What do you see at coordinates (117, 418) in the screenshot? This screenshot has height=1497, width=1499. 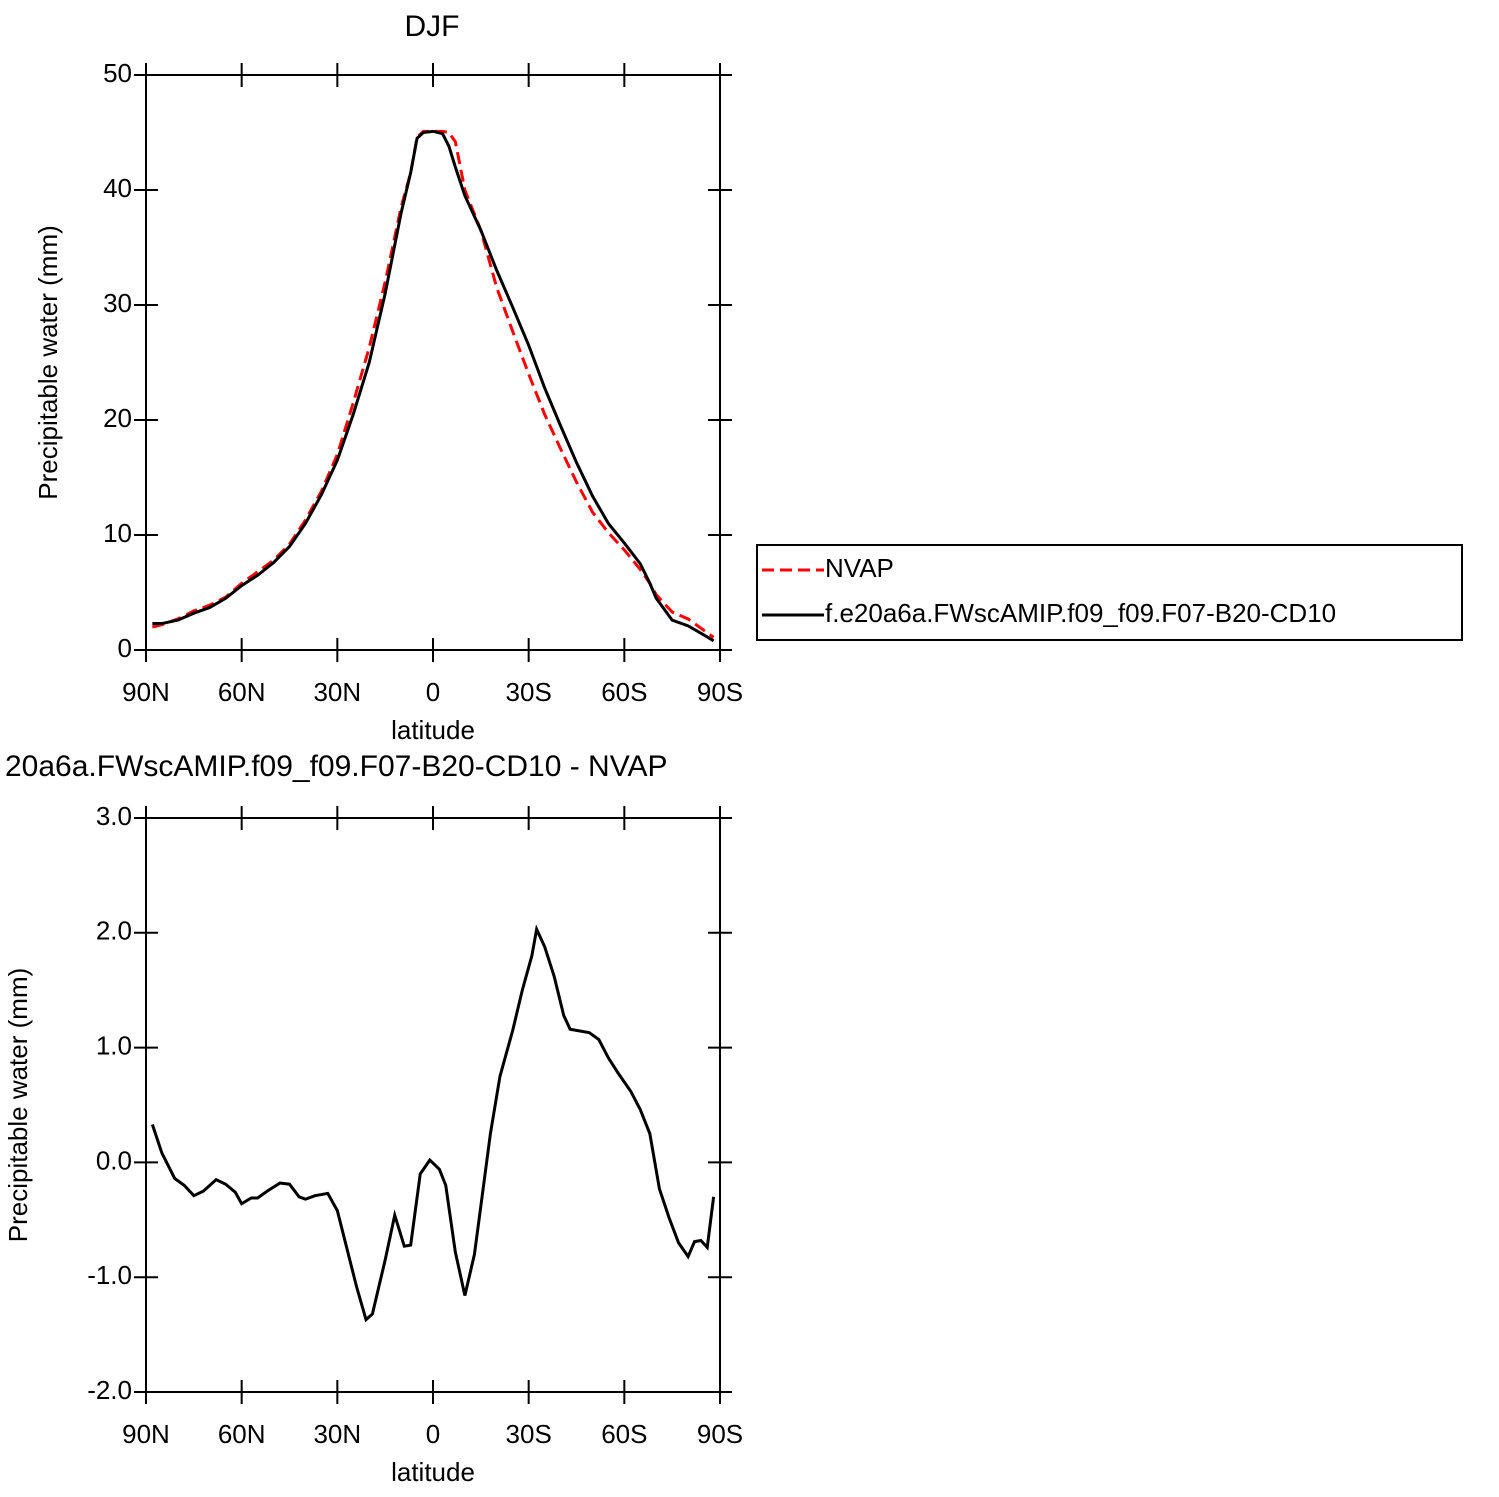 I see `y-tick-label: 20` at bounding box center [117, 418].